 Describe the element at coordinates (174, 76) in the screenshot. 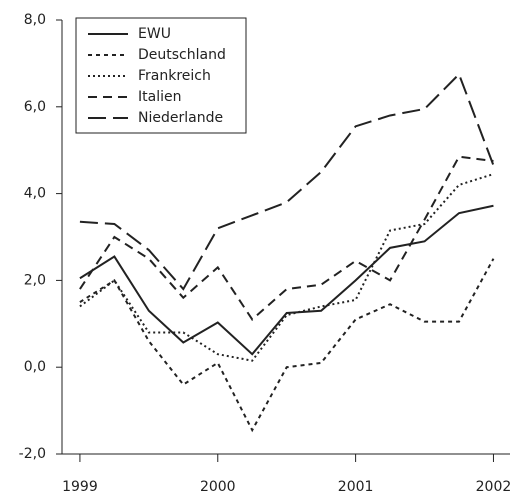

I see `legend-label: Frankreich` at that location.